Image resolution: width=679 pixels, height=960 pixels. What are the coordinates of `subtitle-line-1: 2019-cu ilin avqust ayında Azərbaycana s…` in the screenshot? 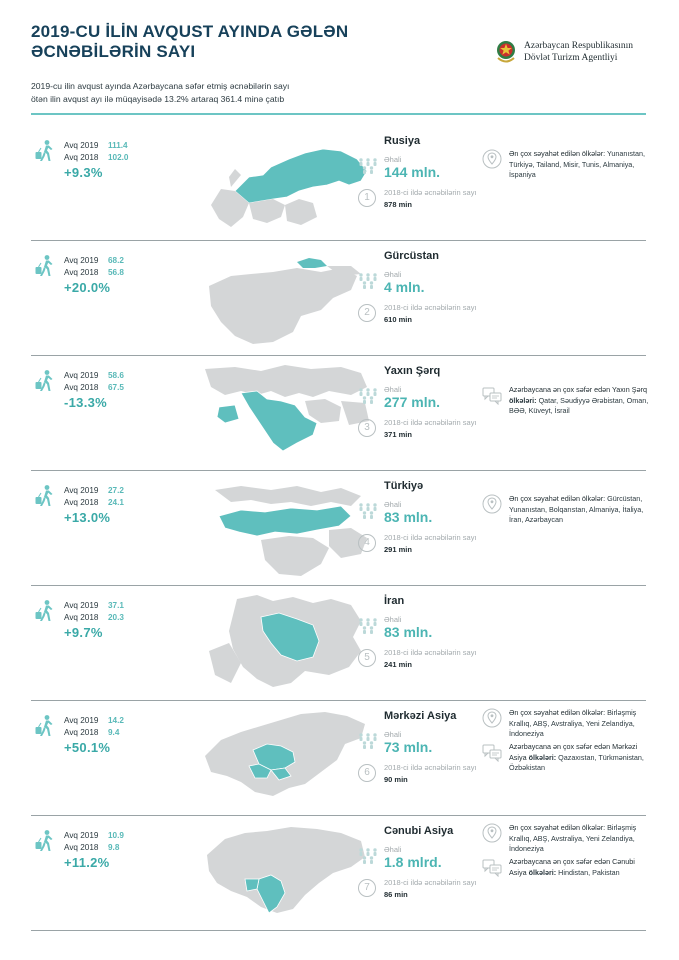 It's located at (160, 86).